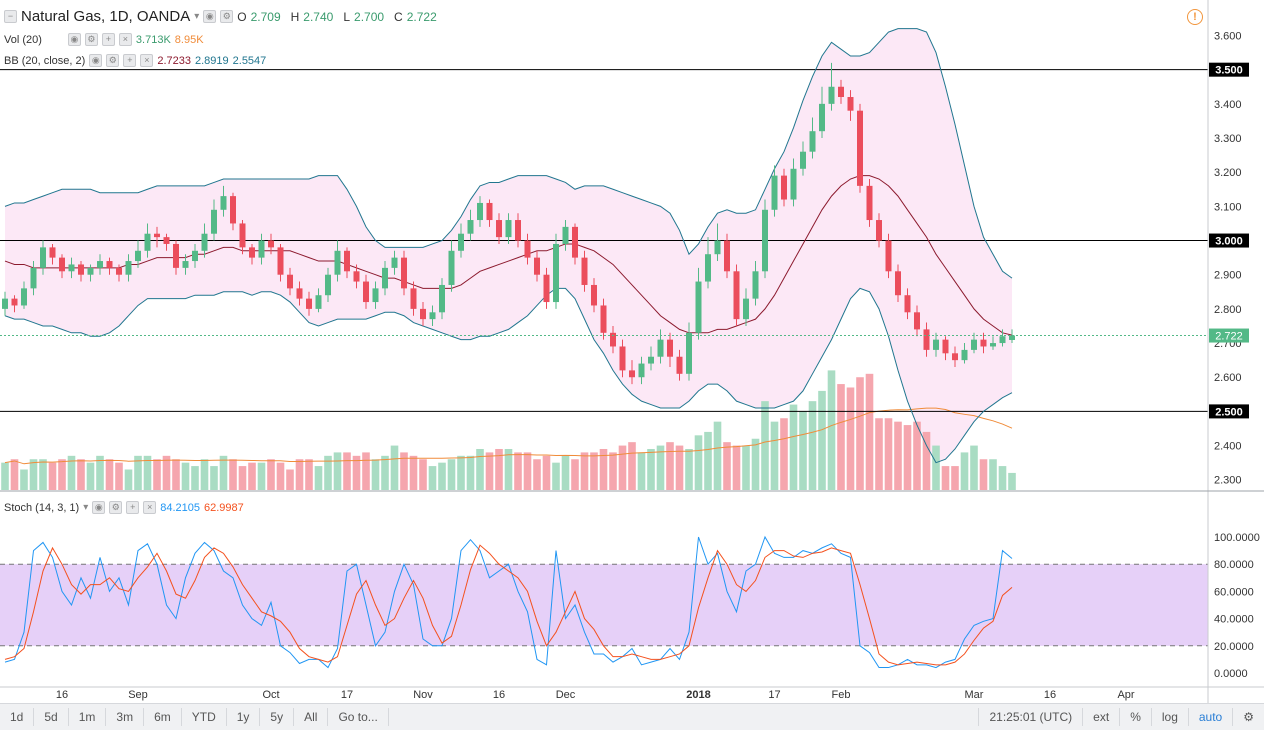 The width and height of the screenshot is (1264, 730). What do you see at coordinates (17, 717) in the screenshot?
I see `timeframe-1d: 1d` at bounding box center [17, 717].